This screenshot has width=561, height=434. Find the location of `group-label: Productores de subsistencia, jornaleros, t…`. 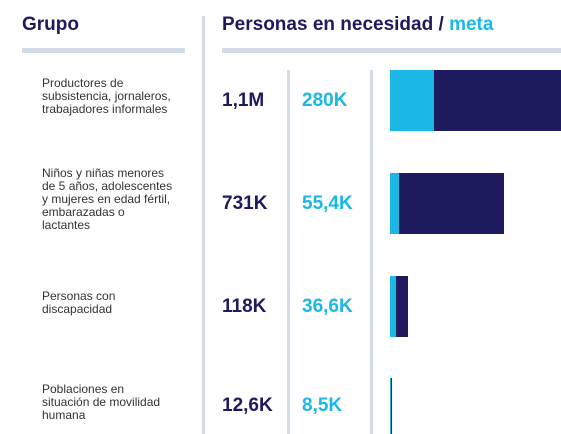

group-label: Productores de subsistencia, jornaleros, t… is located at coordinates (106, 96).